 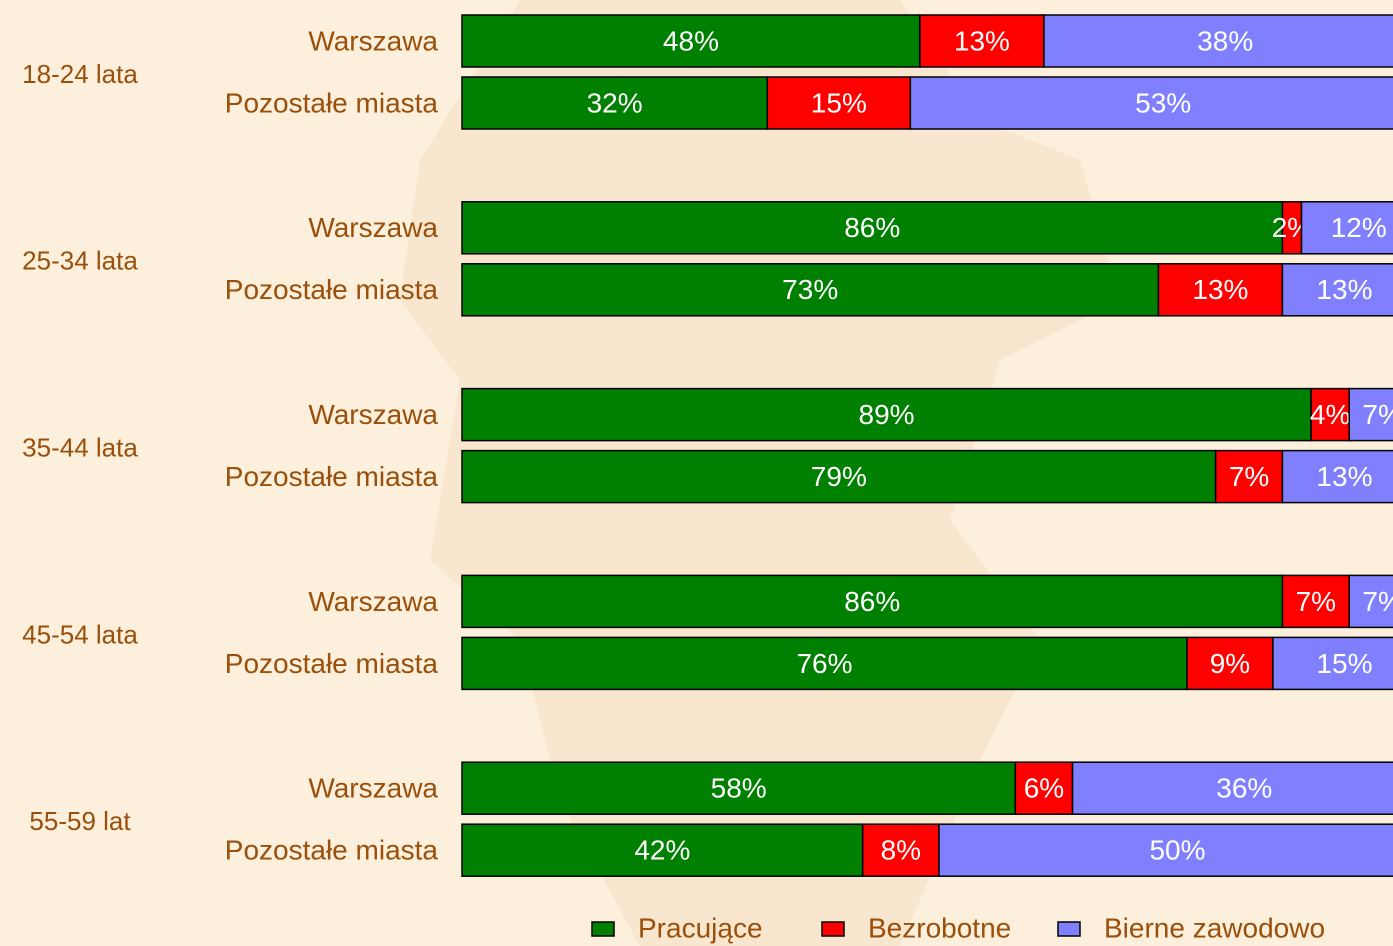 I want to click on value-label: 38%, so click(x=1225, y=40).